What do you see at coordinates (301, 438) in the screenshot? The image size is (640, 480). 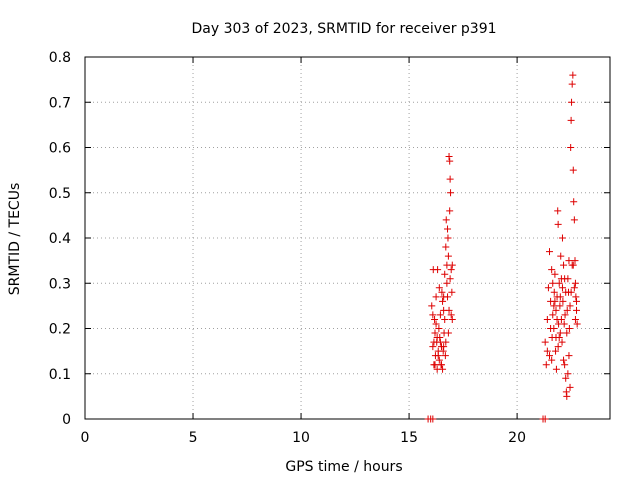 I see `x-tick-label: 10` at bounding box center [301, 438].